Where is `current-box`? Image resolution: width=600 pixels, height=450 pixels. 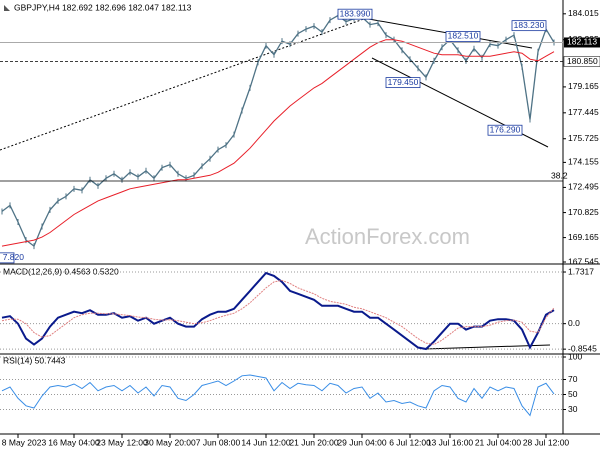 current-box is located at coordinates (582, 42).